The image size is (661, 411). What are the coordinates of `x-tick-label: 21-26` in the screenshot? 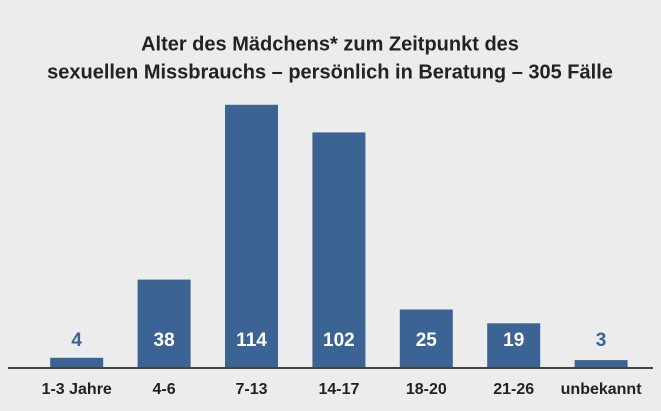 It's located at (513, 389).